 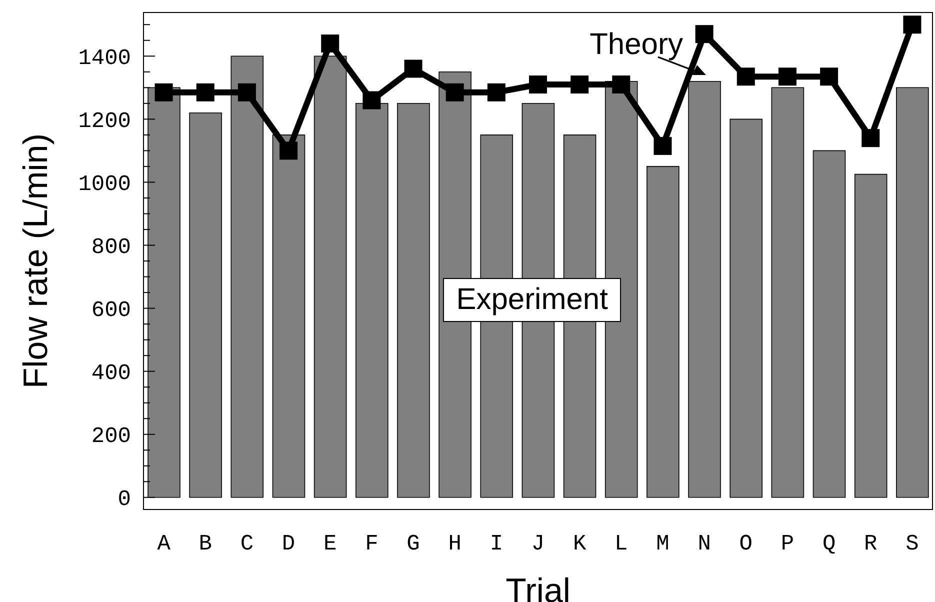 I want to click on x-tick-label: J, so click(x=538, y=544).